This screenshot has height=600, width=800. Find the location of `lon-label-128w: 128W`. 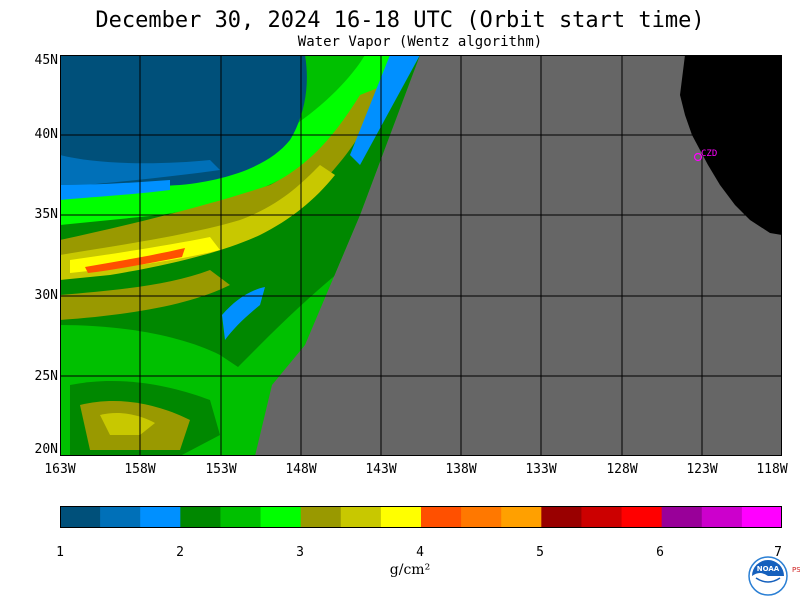

lon-label-128w: 128W is located at coordinates (622, 469).